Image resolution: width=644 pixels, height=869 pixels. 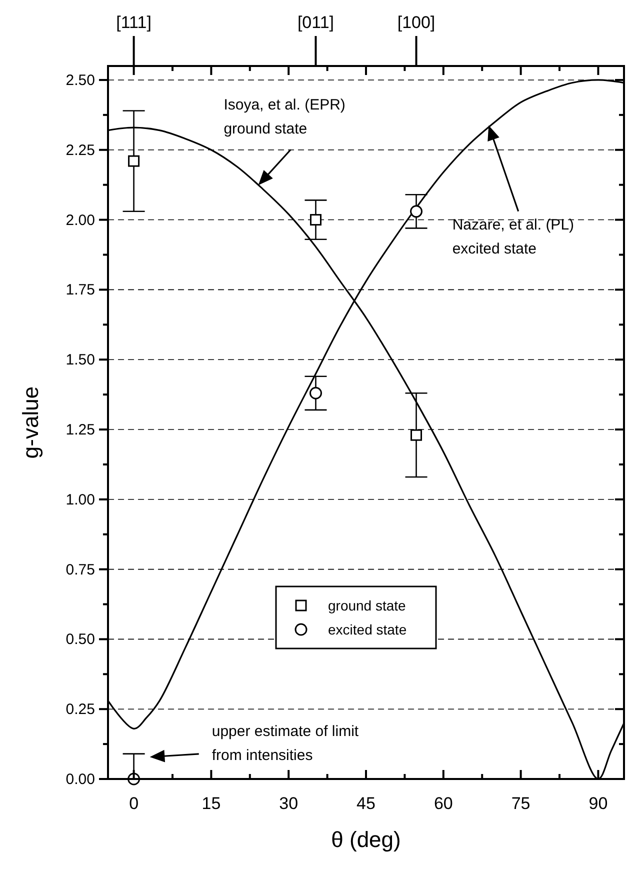 What do you see at coordinates (367, 629) in the screenshot?
I see `legend-label: excited state` at bounding box center [367, 629].